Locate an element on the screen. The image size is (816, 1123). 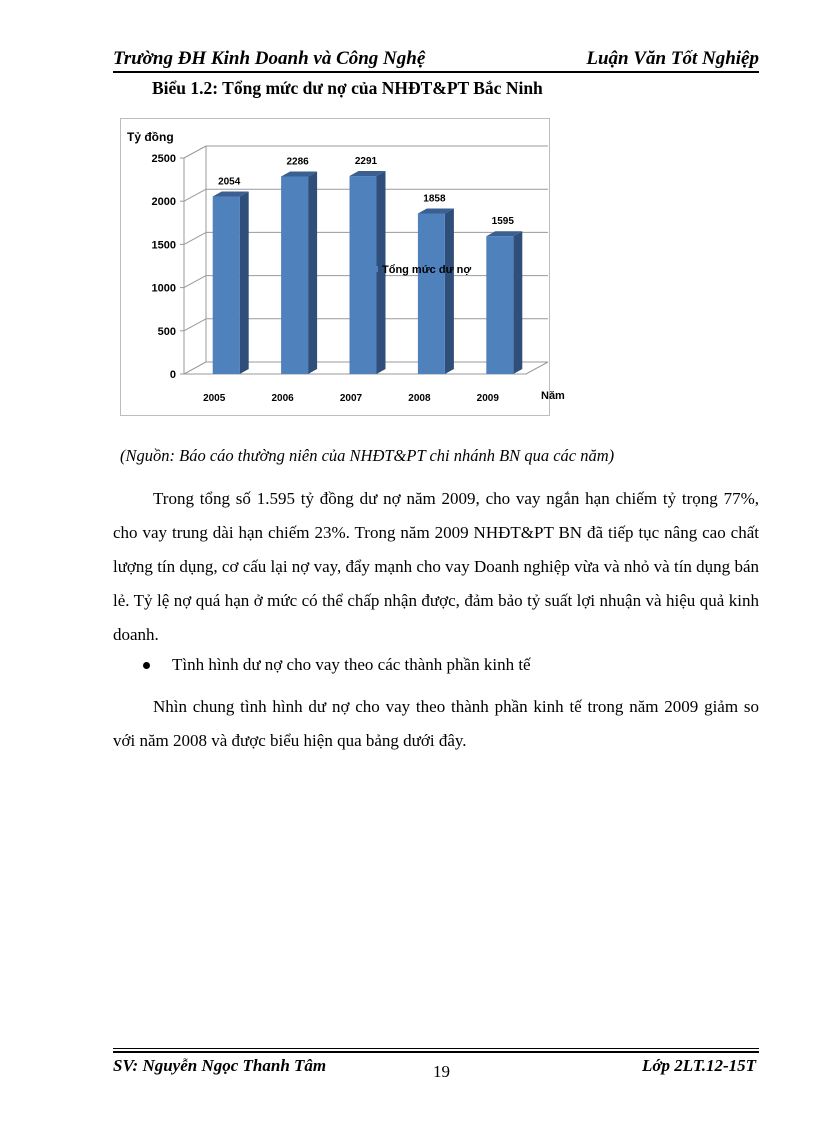
data-label: 2291 is located at coordinates (366, 161).